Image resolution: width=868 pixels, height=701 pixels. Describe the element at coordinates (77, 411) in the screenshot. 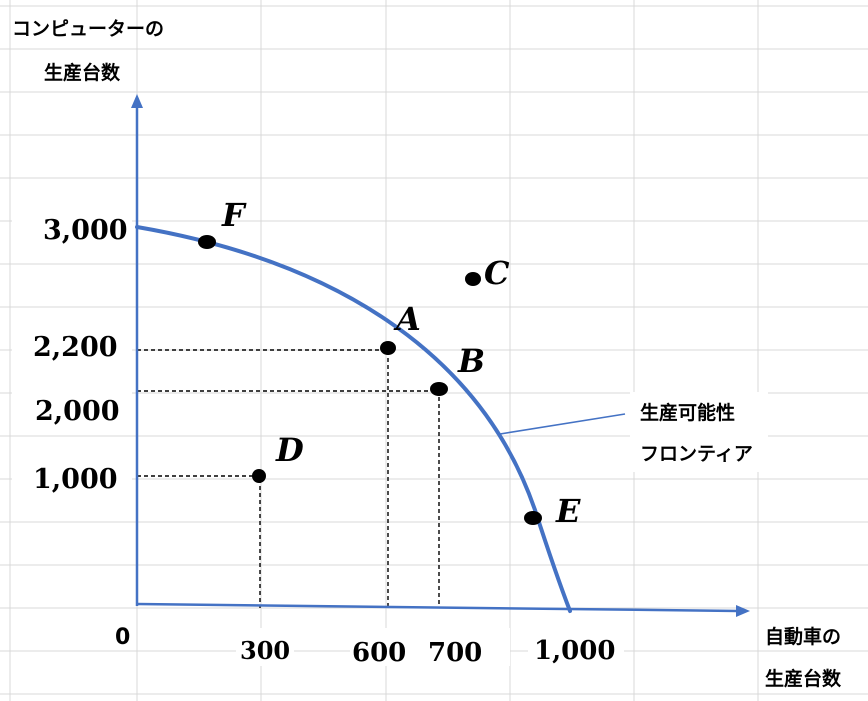

I see `y-tick-2000: 2,000` at that location.